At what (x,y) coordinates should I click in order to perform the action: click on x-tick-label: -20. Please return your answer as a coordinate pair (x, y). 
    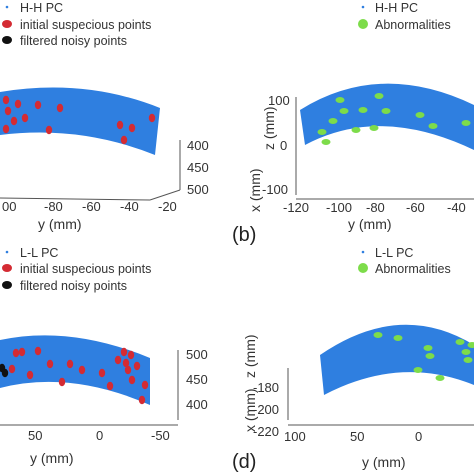
    Looking at the image, I should click on (167, 206).